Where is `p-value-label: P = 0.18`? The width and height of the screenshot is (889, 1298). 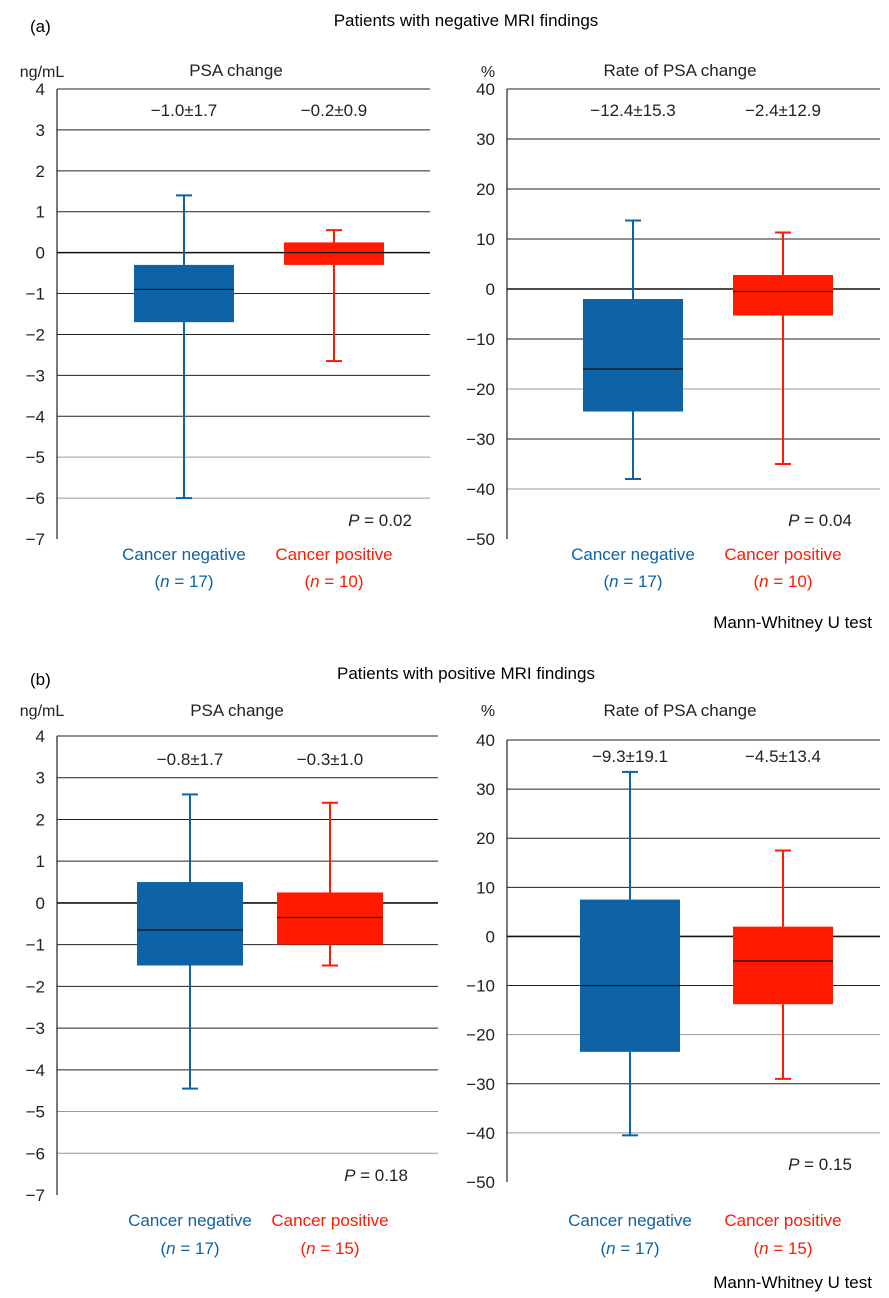
p-value-label: P = 0.18 is located at coordinates (376, 1175).